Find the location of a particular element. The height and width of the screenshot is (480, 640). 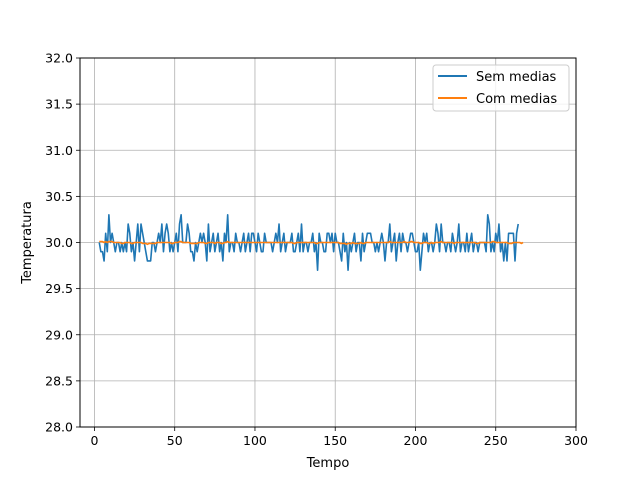

x-tick-label: 200 is located at coordinates (416, 440).